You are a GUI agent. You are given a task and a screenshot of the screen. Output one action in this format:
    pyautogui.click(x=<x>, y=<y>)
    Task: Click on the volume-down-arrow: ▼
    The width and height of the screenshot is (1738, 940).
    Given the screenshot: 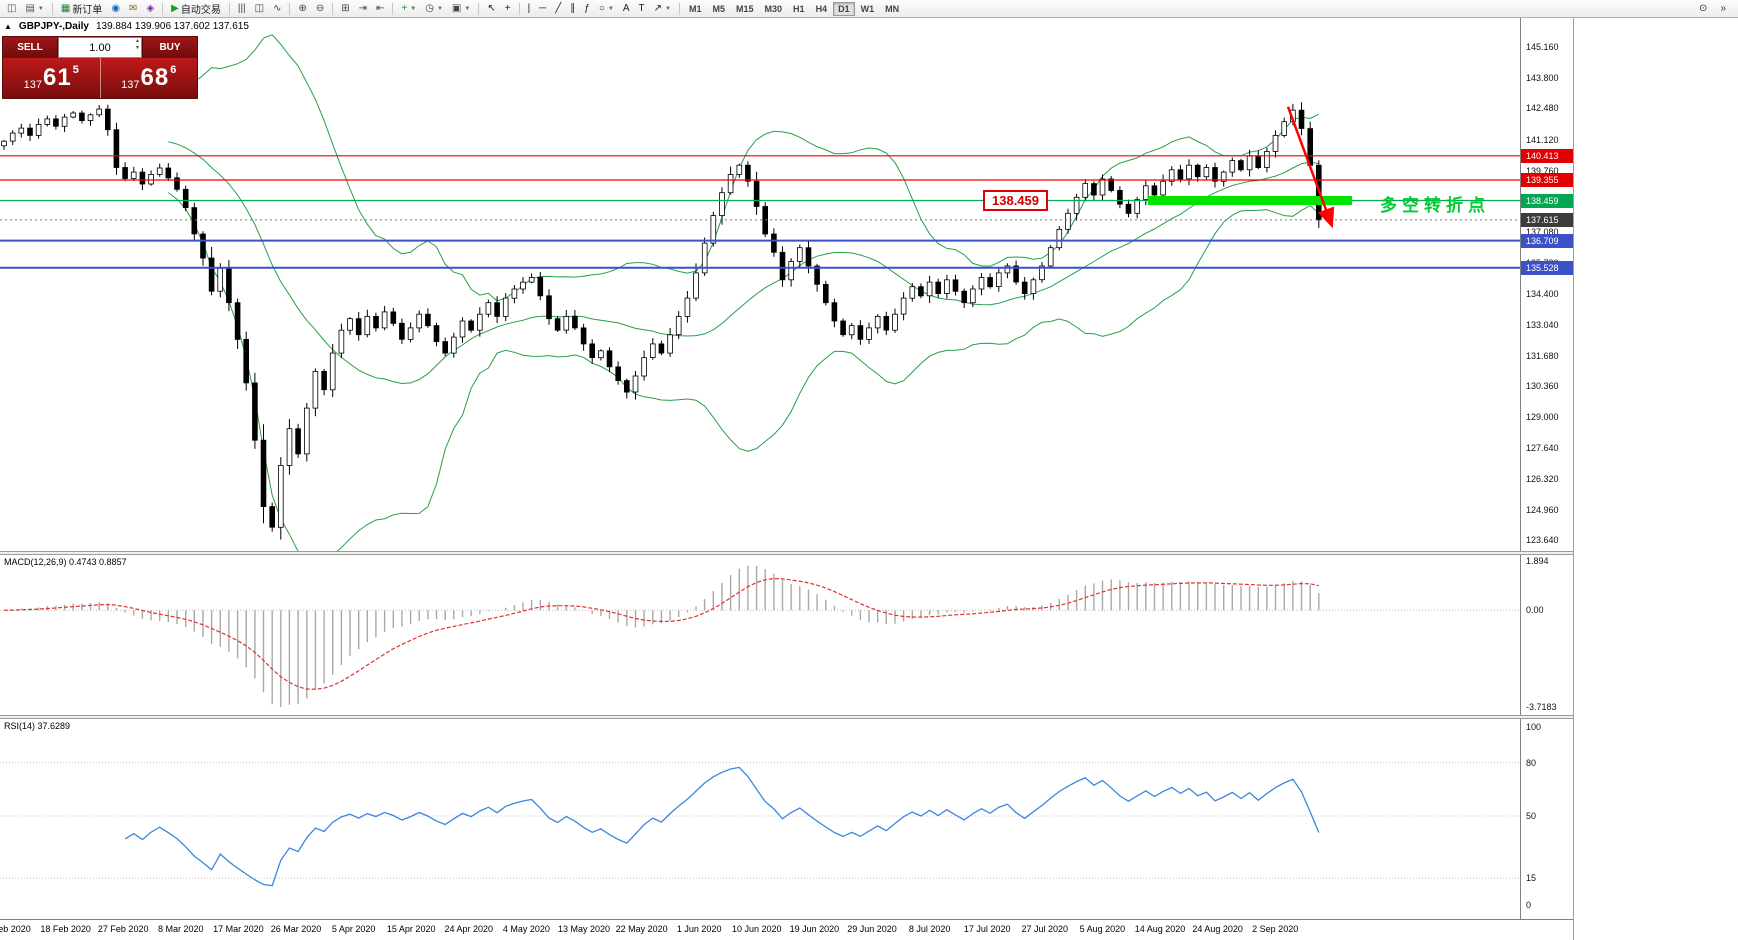 What is the action you would take?
    pyautogui.click(x=137, y=48)
    